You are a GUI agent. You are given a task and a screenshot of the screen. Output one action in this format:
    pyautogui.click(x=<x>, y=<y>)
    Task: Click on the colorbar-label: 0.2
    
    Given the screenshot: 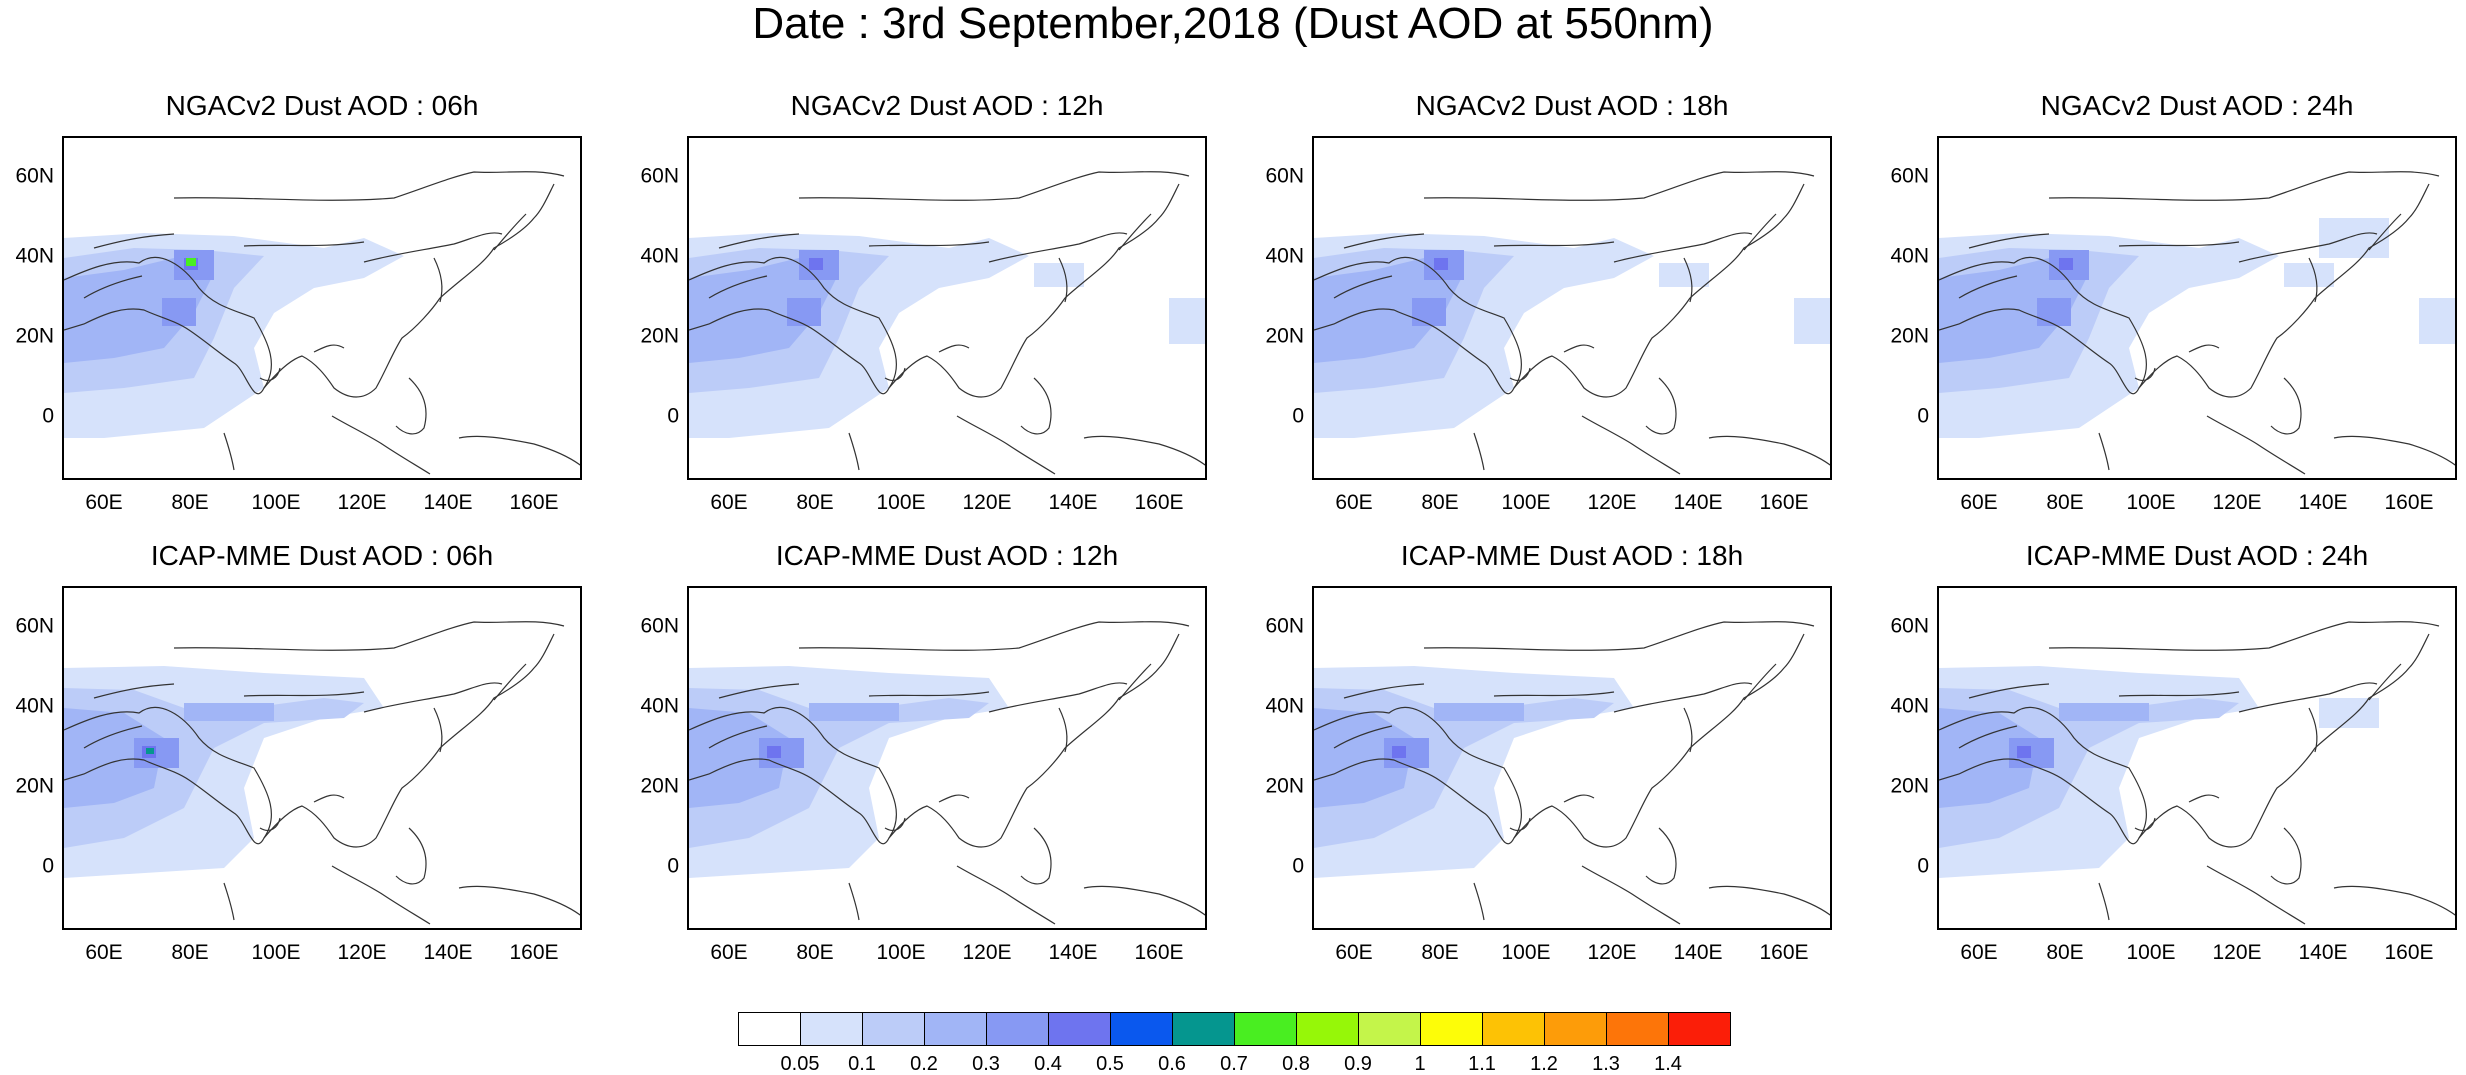 What is the action you would take?
    pyautogui.click(x=924, y=1064)
    